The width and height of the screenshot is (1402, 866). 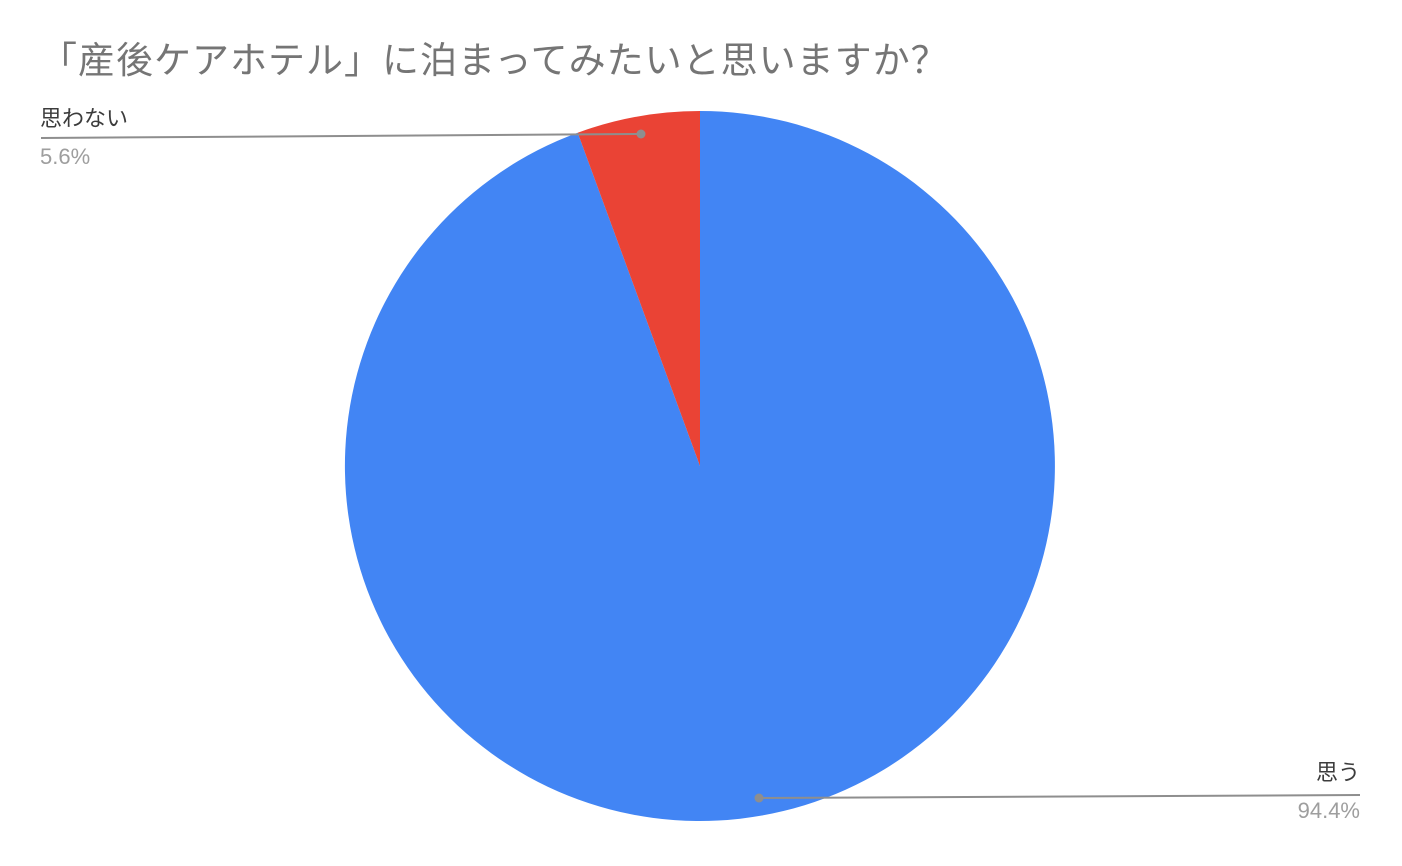 What do you see at coordinates (494, 60) in the screenshot?
I see `chart-title: 「産後ケアホテル」に泊まってみたいと思いますか？` at bounding box center [494, 60].